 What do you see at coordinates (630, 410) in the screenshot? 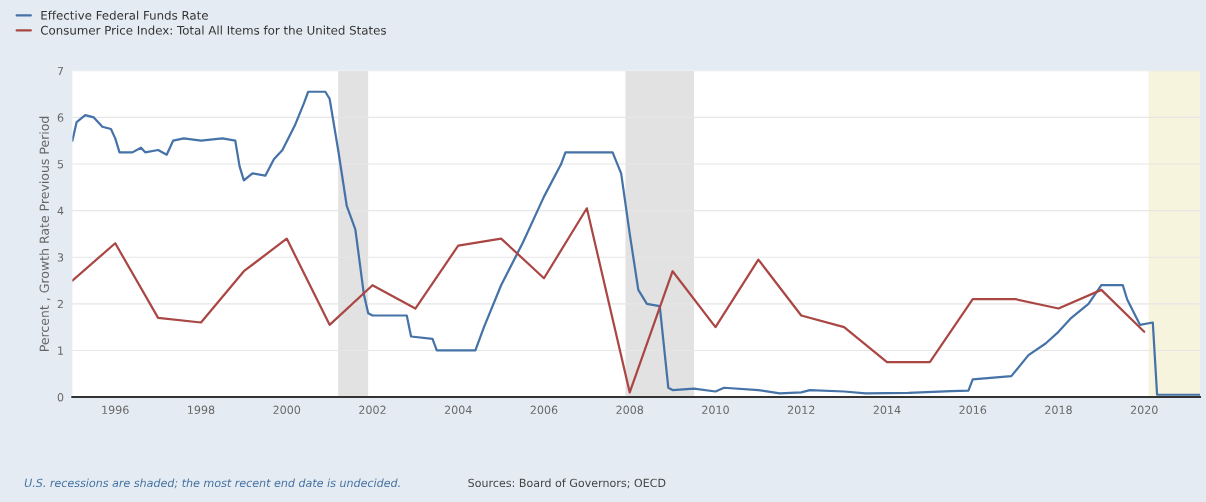
I see `x-tick-label: 2008` at bounding box center [630, 410].